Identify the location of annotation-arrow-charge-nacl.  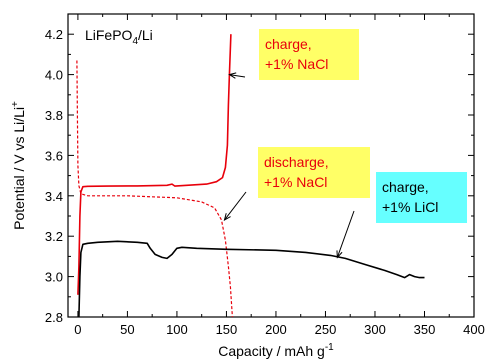
(237, 76).